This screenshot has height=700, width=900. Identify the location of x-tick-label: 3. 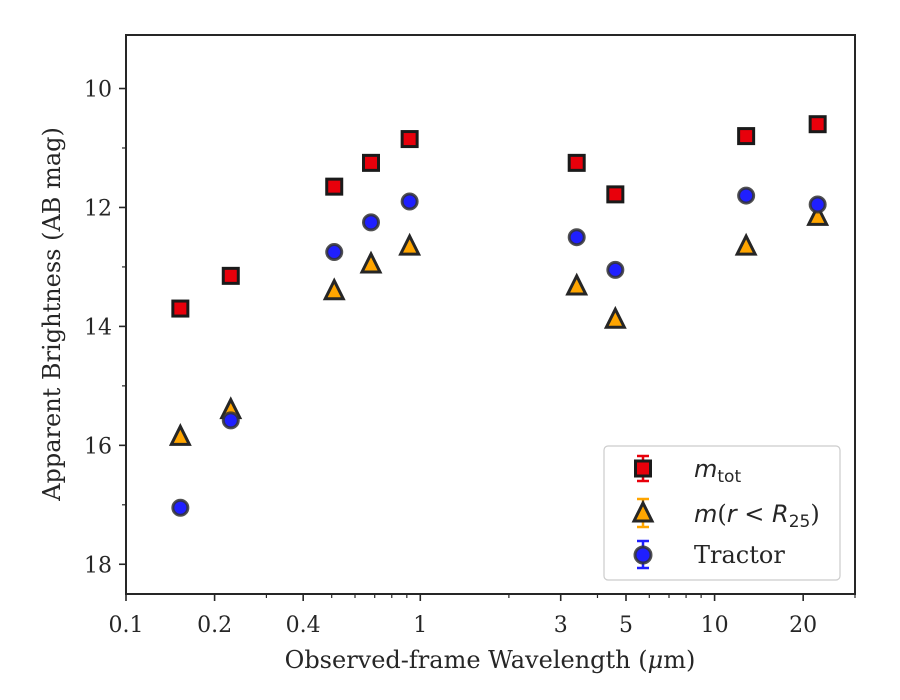
(561, 625).